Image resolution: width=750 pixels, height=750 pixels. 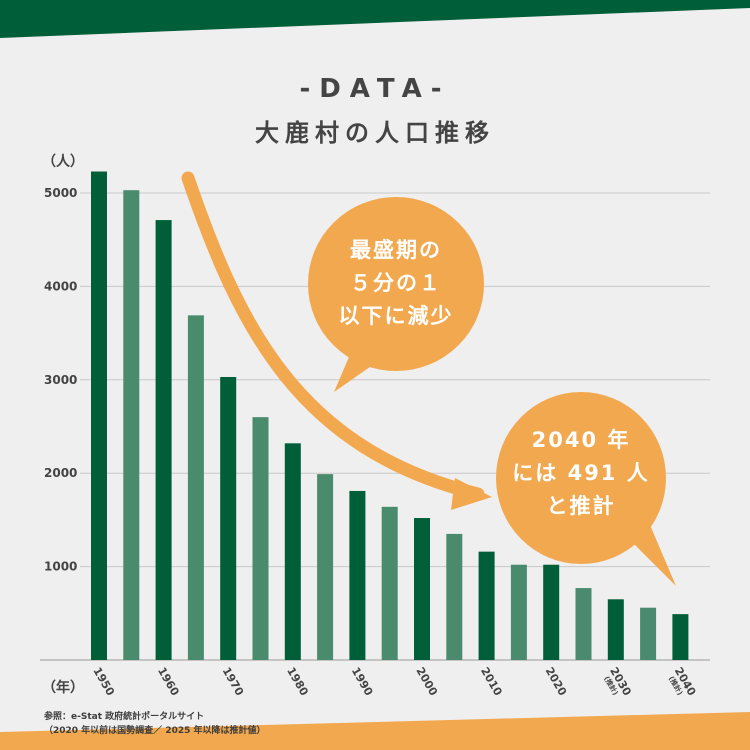 What do you see at coordinates (375, 133) in the screenshot?
I see `chart-title: 大鹿村の人口推移` at bounding box center [375, 133].